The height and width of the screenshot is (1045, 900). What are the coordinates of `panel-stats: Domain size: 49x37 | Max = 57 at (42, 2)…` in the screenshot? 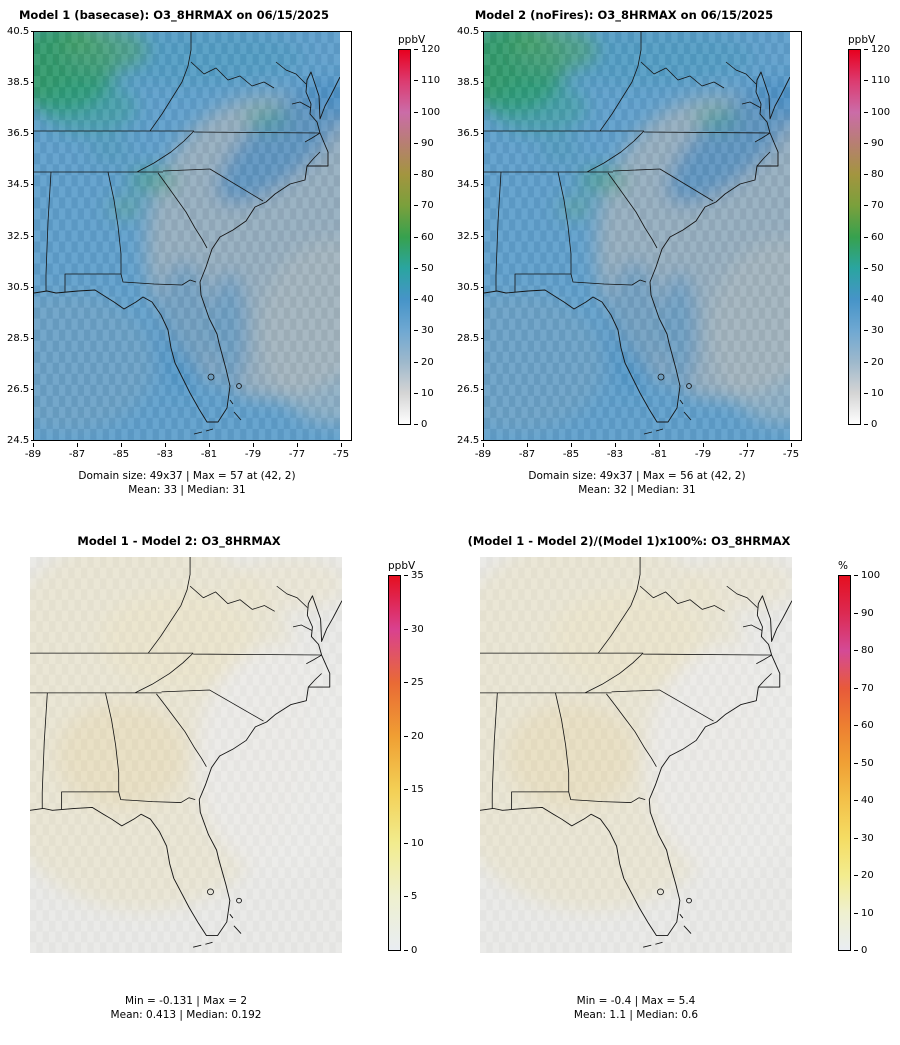 It's located at (187, 483).